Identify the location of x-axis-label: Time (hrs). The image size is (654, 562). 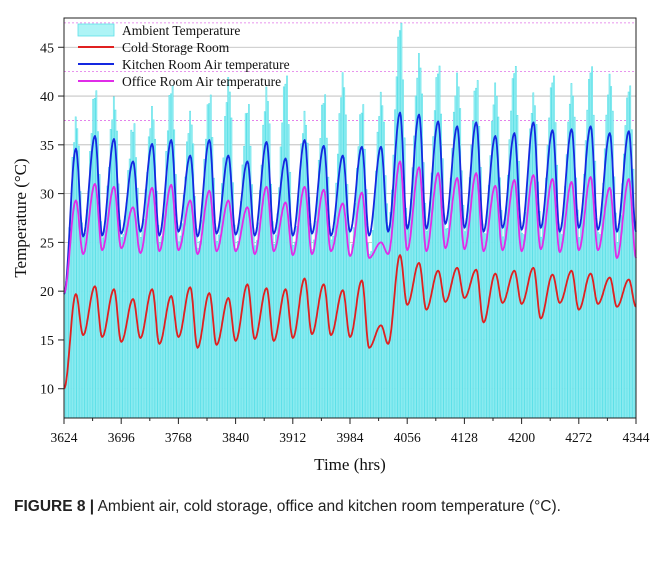
(350, 464).